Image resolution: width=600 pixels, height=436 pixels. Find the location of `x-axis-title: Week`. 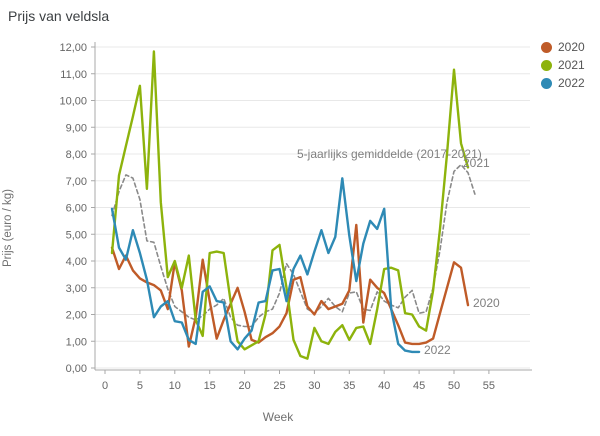

x-axis-title: Week is located at coordinates (278, 417).